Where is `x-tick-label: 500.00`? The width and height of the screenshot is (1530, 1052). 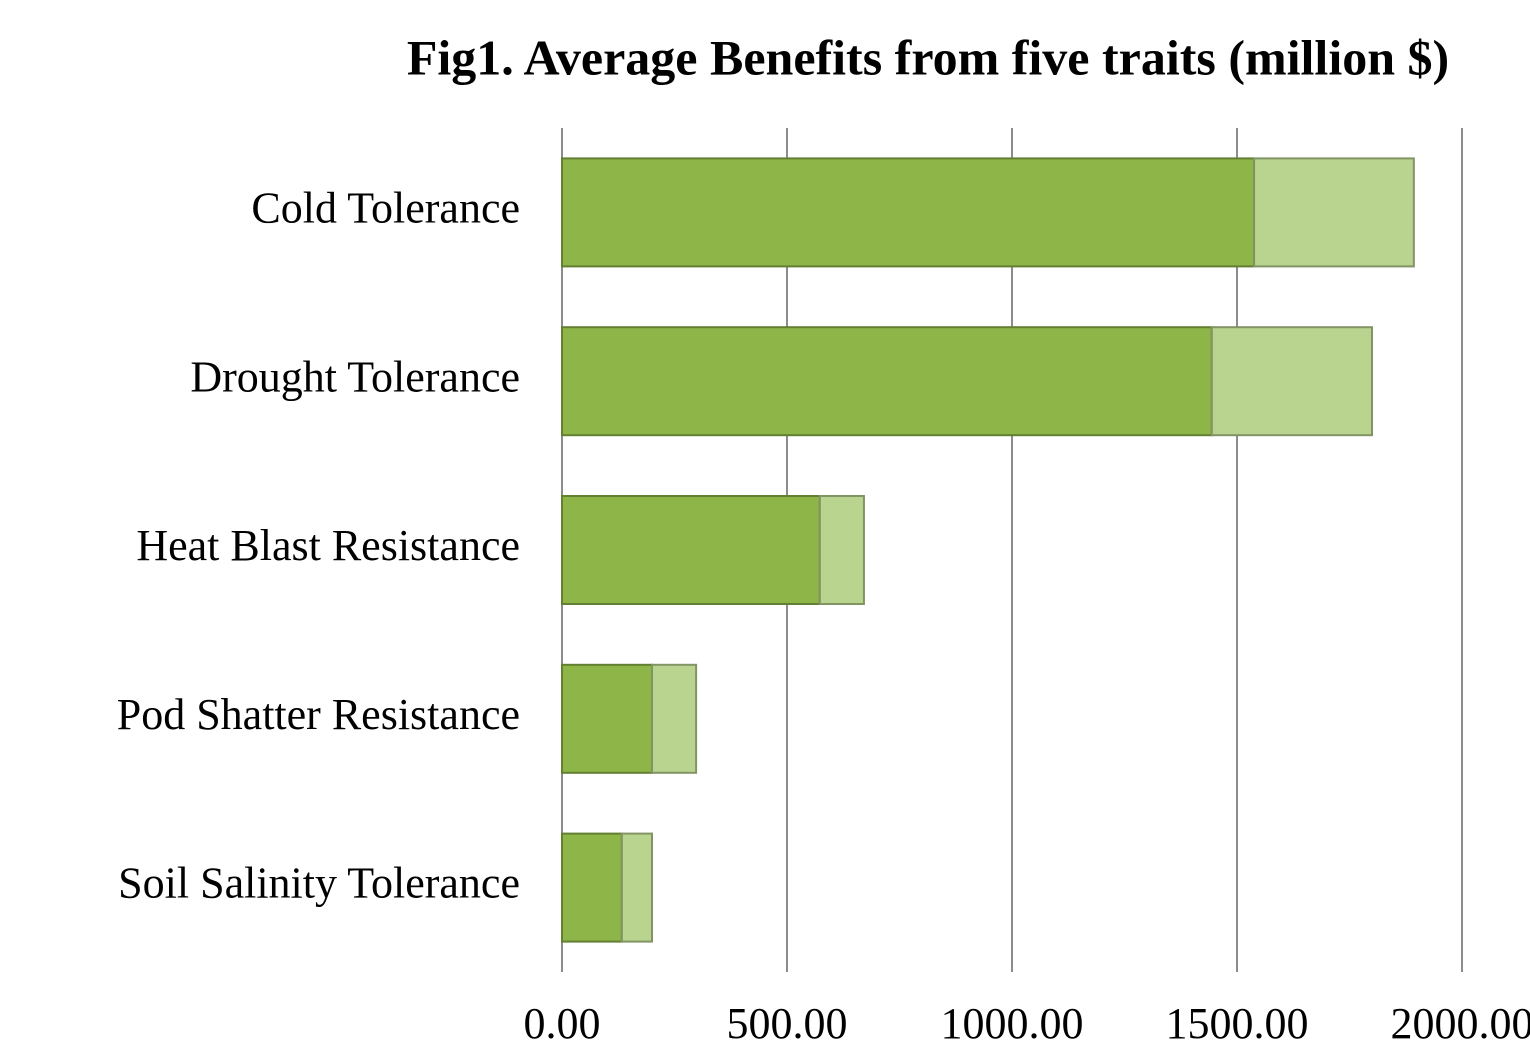
x-tick-label: 500.00 is located at coordinates (787, 1023).